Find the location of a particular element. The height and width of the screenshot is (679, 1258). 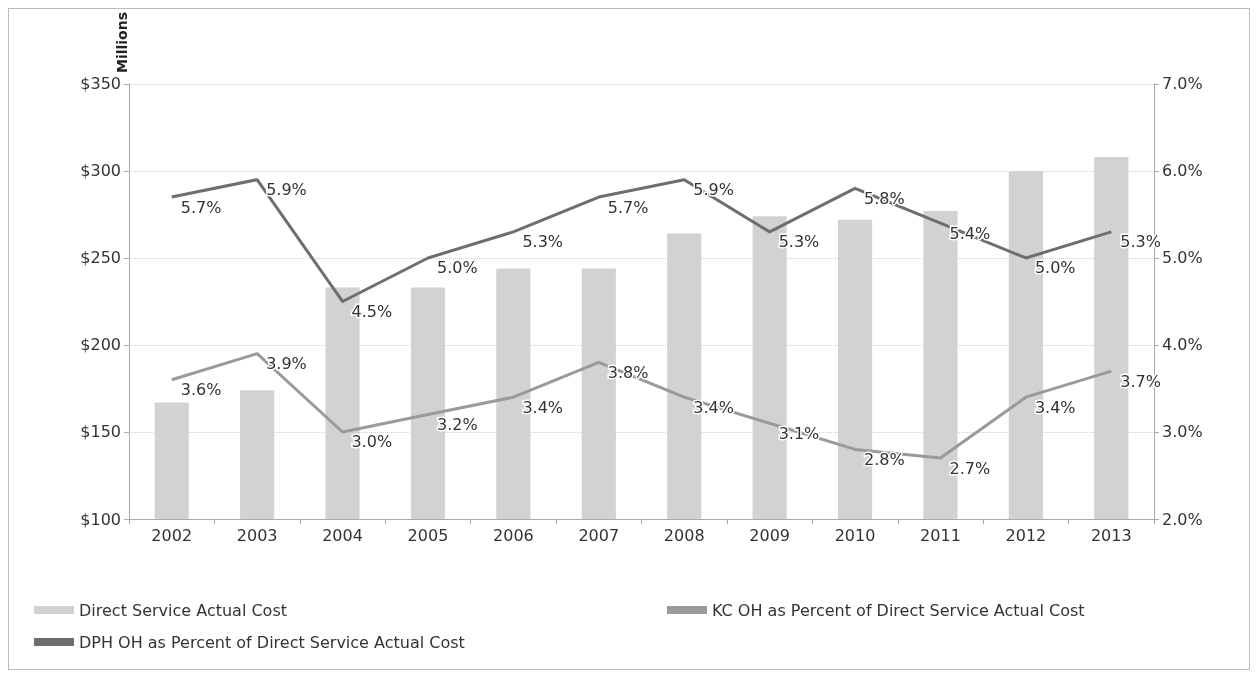

y2-tick-label: 3.0% is located at coordinates (1182, 432).